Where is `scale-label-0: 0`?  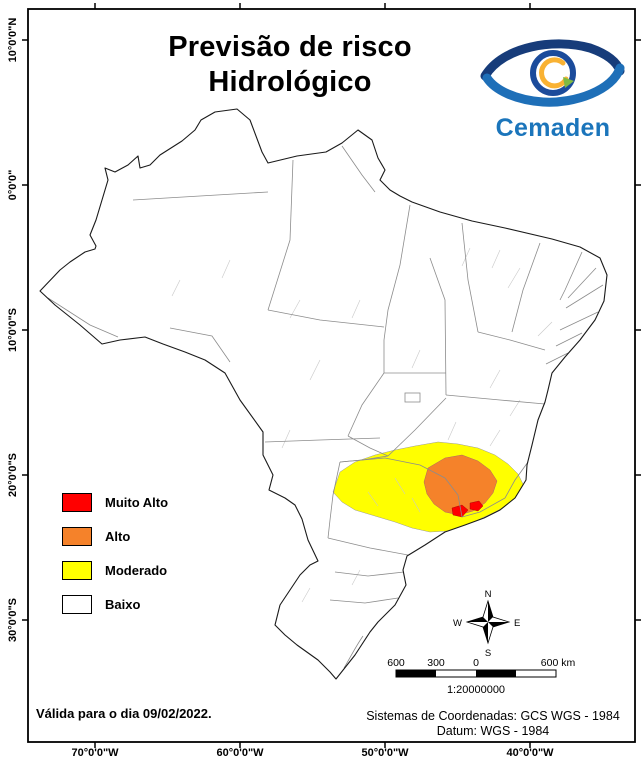 scale-label-0: 0 is located at coordinates (476, 663).